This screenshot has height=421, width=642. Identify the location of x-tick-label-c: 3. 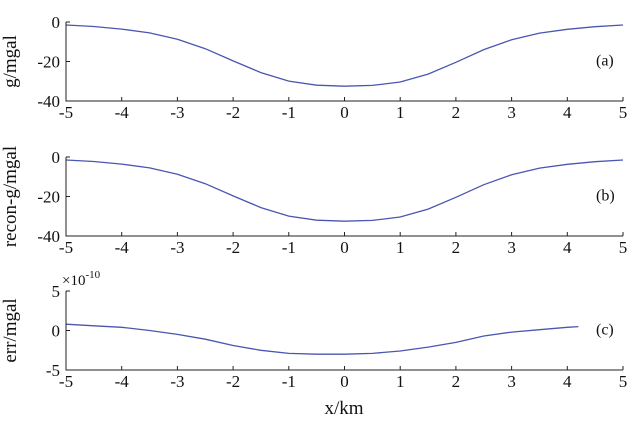
(511, 381).